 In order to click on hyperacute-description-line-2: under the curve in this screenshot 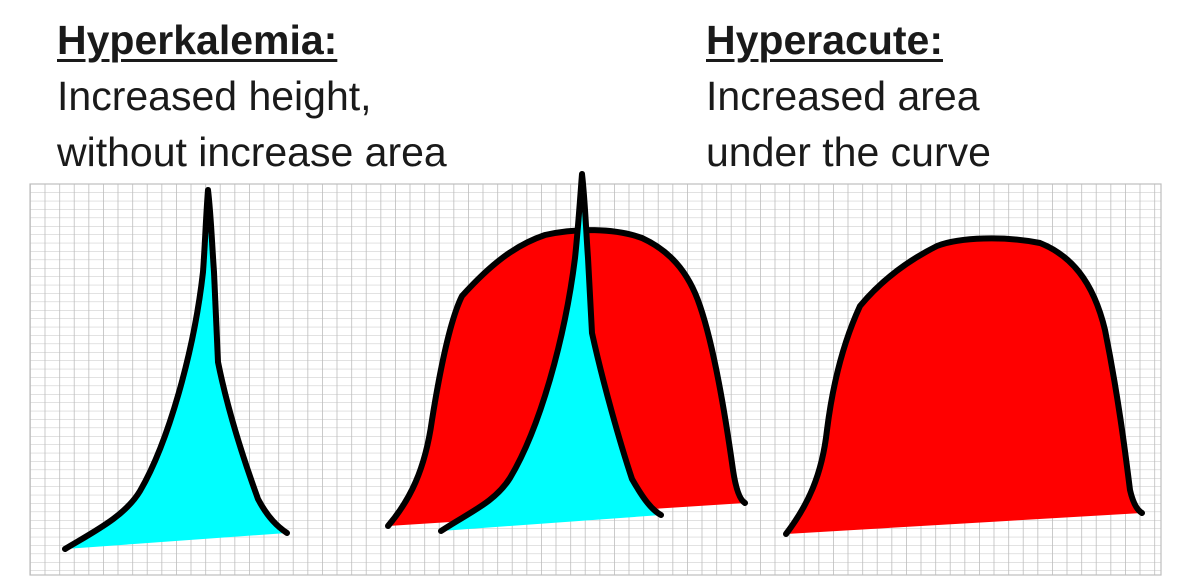, I will do `click(848, 152)`.